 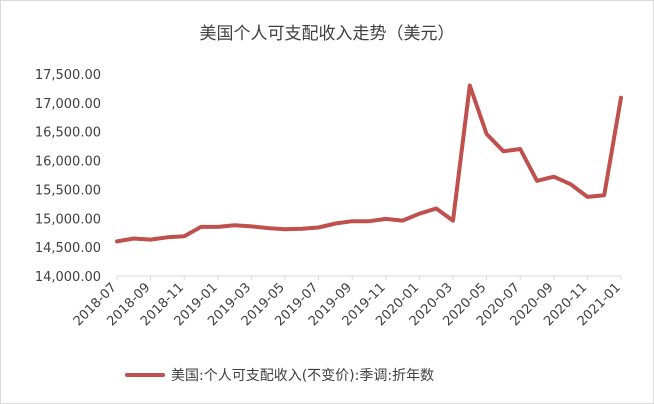 What do you see at coordinates (68, 75) in the screenshot?
I see `y-tick-label: 17,500.00` at bounding box center [68, 75].